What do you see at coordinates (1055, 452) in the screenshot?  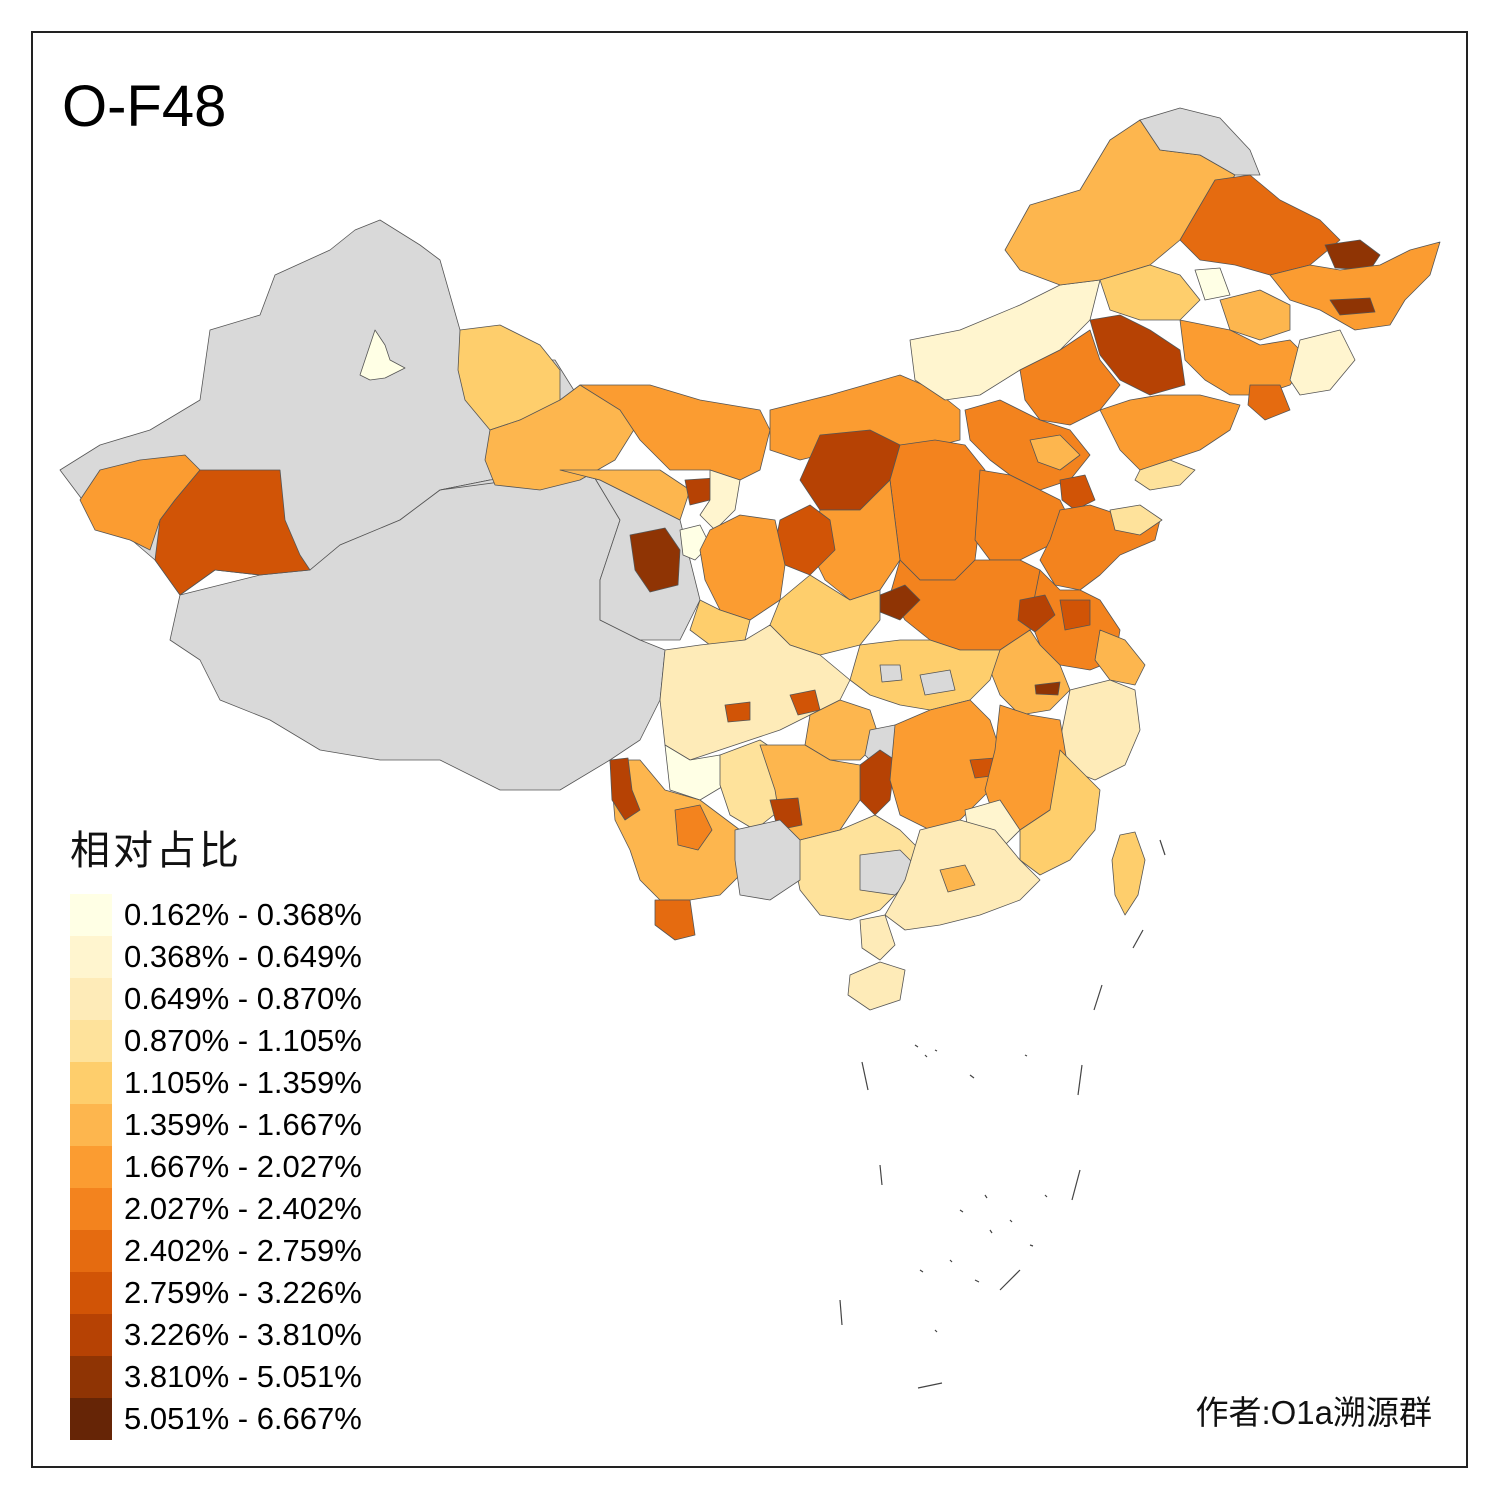 I see `region-beijing` at bounding box center [1055, 452].